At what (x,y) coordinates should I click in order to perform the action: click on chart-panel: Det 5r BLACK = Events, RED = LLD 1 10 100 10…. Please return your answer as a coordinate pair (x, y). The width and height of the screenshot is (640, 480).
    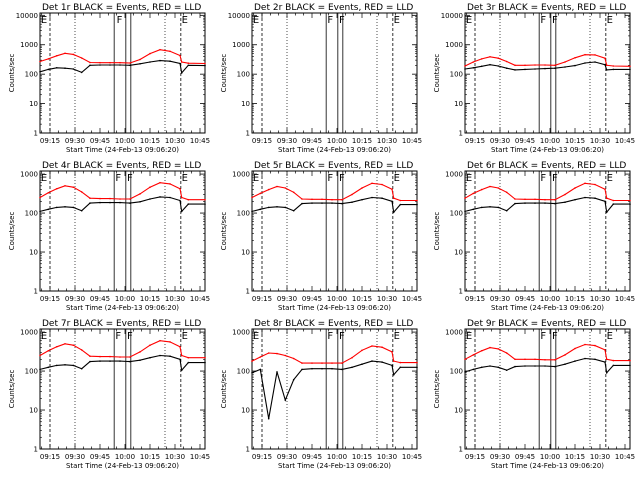
    Looking at the image, I should click on (321, 236).